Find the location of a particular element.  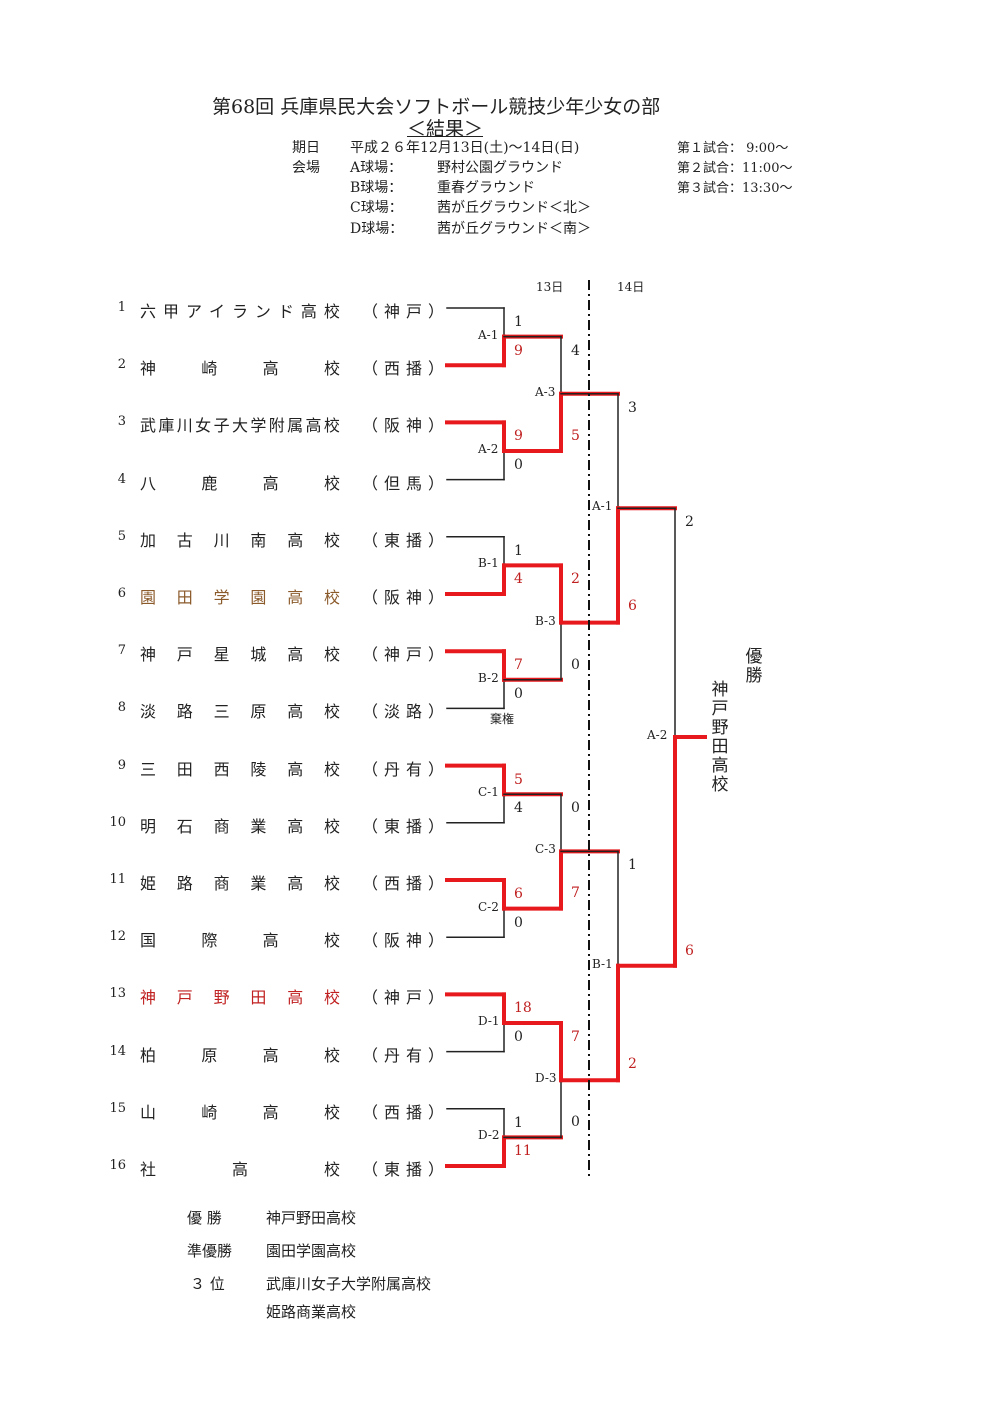

team-name: 社高校 is located at coordinates (240, 1169).